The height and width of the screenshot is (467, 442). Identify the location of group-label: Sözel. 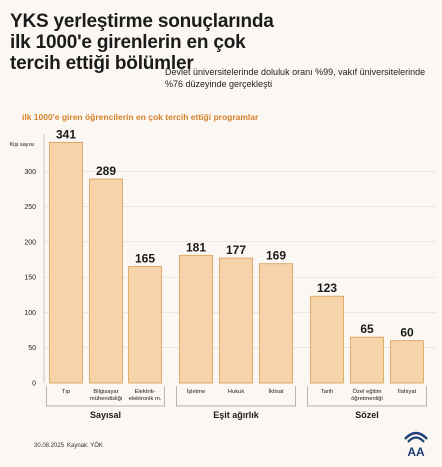
(367, 415).